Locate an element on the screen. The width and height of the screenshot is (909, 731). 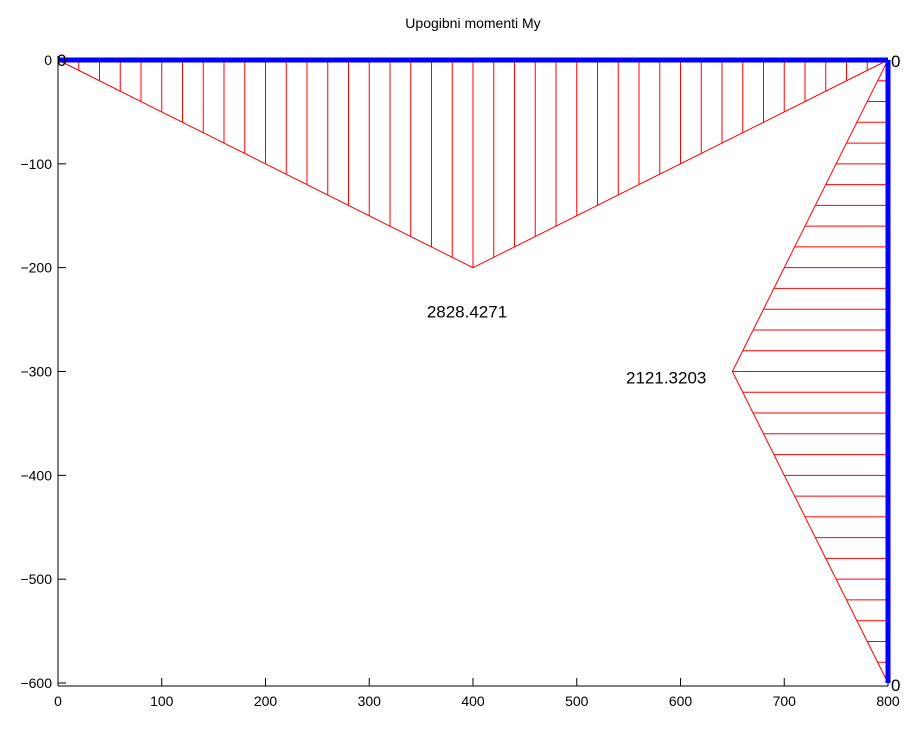
moment-peak-label: 2828.4271 is located at coordinates (467, 312).